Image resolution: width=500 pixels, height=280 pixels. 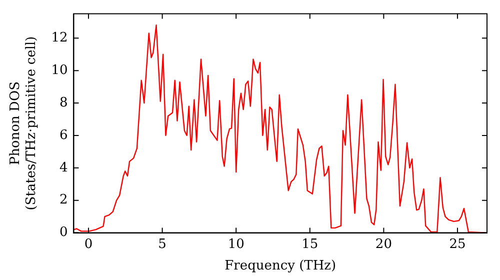 I want to click on y-tick-label: 10, so click(x=59, y=70).